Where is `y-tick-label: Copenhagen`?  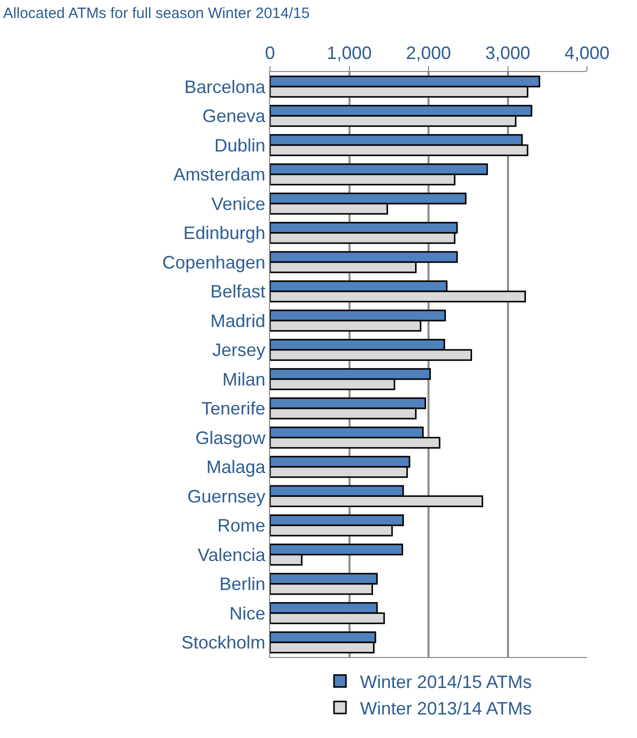
y-tick-label: Copenhagen is located at coordinates (214, 262).